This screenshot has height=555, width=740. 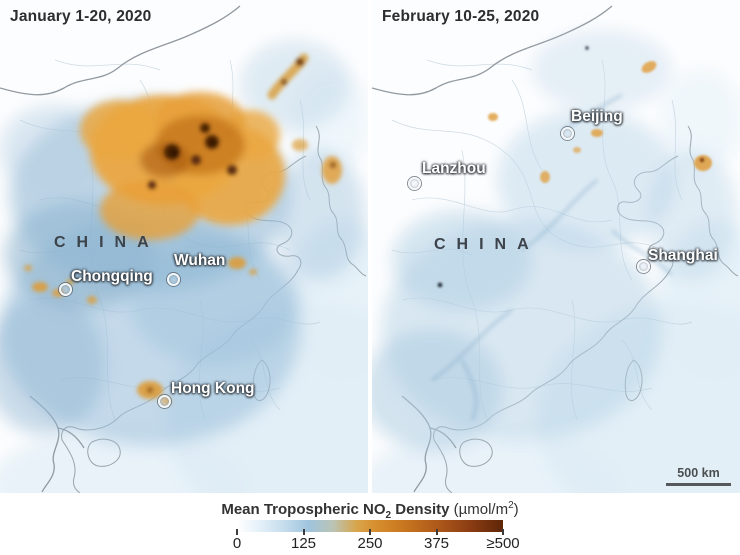 What do you see at coordinates (698, 484) in the screenshot?
I see `scale-bar-line` at bounding box center [698, 484].